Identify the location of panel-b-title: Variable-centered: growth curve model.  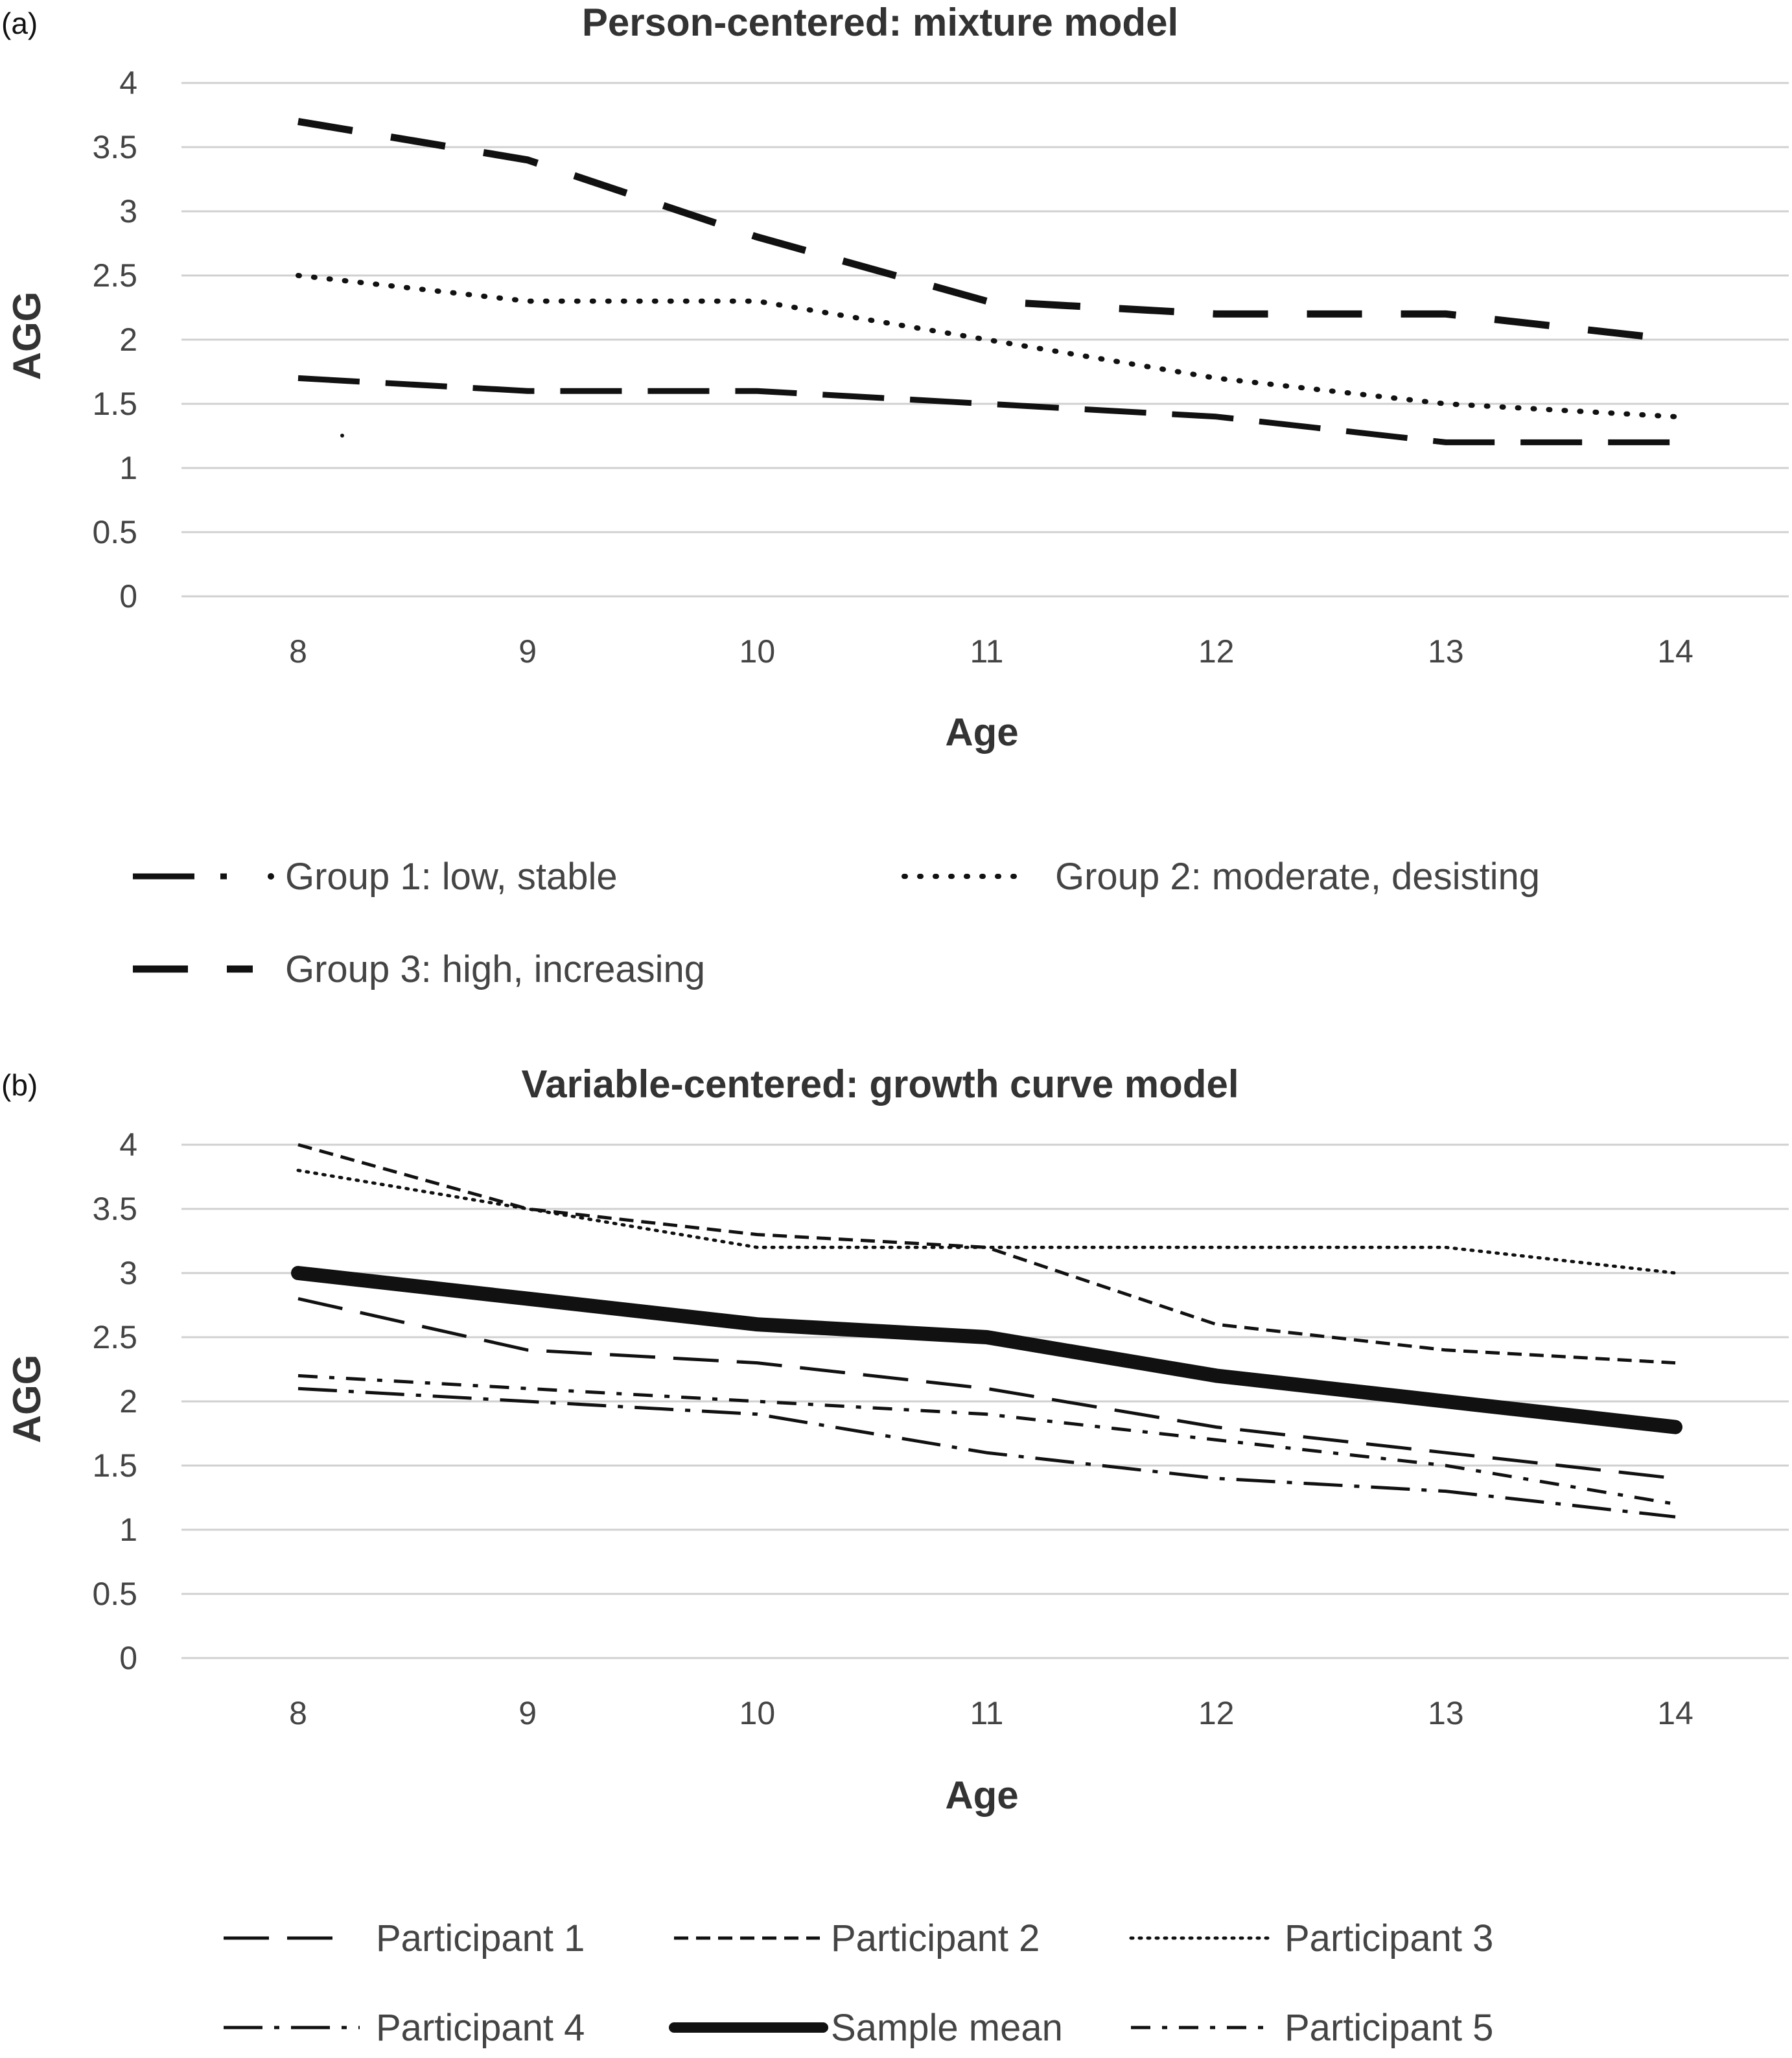
(880, 1084).